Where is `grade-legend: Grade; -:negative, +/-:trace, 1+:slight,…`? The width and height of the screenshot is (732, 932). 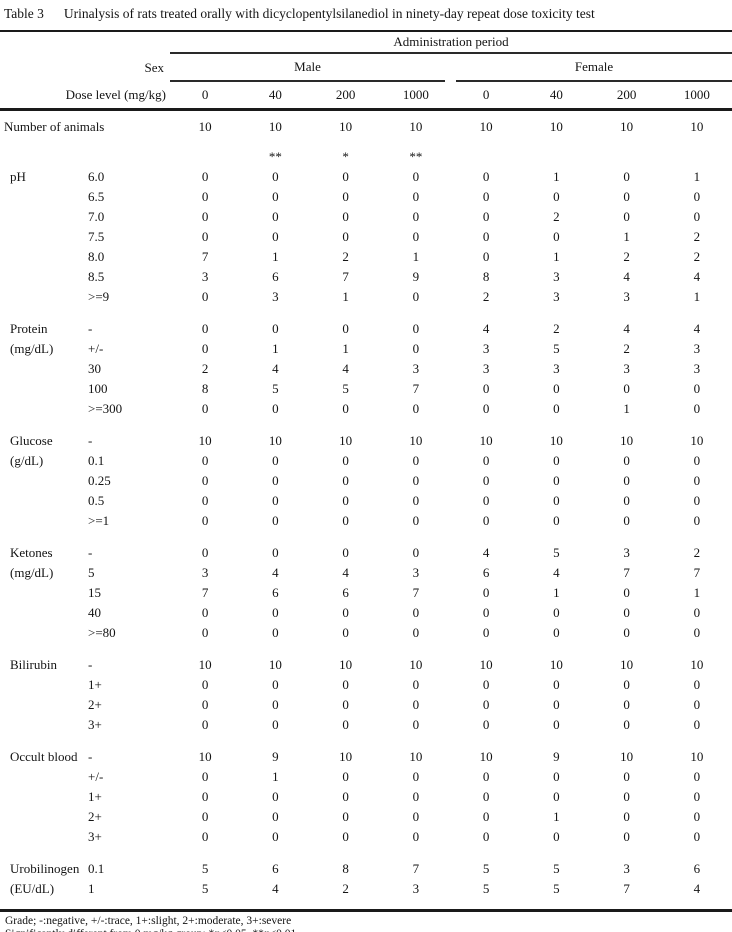 grade-legend: Grade; -:negative, +/-:trace, 1+:slight,… is located at coordinates (148, 921).